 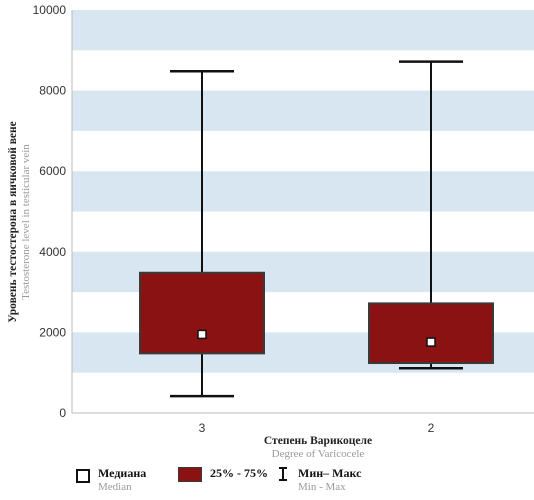 I want to click on median-marker-icon, so click(x=83, y=476).